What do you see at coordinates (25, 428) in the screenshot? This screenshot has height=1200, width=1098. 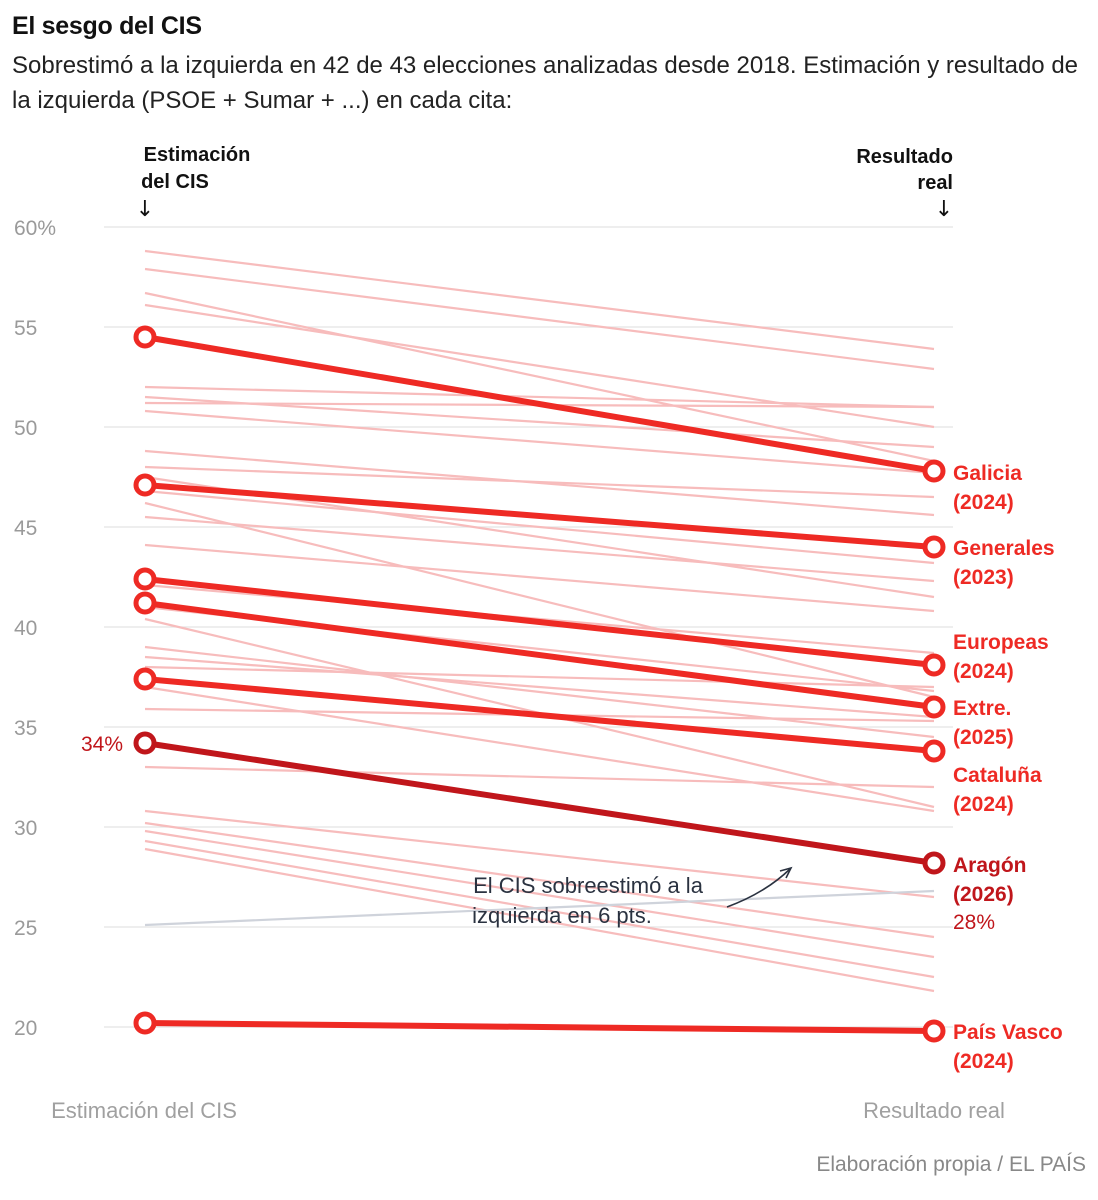 I see `y-tick-50: 50` at bounding box center [25, 428].